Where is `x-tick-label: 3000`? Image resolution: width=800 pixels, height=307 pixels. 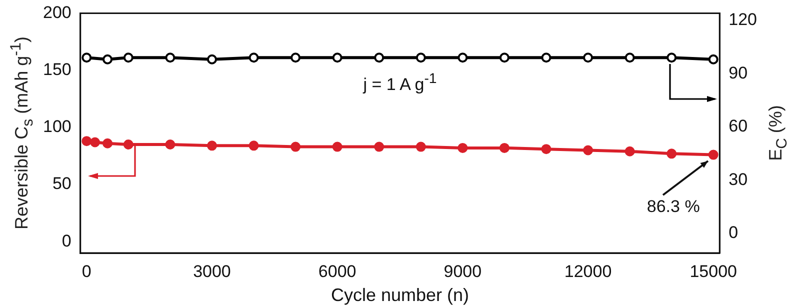
x-tick-label: 3000 is located at coordinates (212, 271).